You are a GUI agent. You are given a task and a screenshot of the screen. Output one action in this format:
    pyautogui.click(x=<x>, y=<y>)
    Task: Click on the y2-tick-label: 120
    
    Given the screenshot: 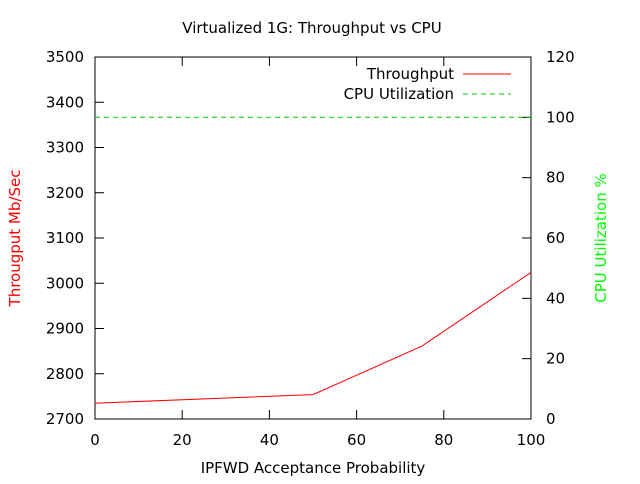 What is the action you would take?
    pyautogui.click(x=560, y=57)
    